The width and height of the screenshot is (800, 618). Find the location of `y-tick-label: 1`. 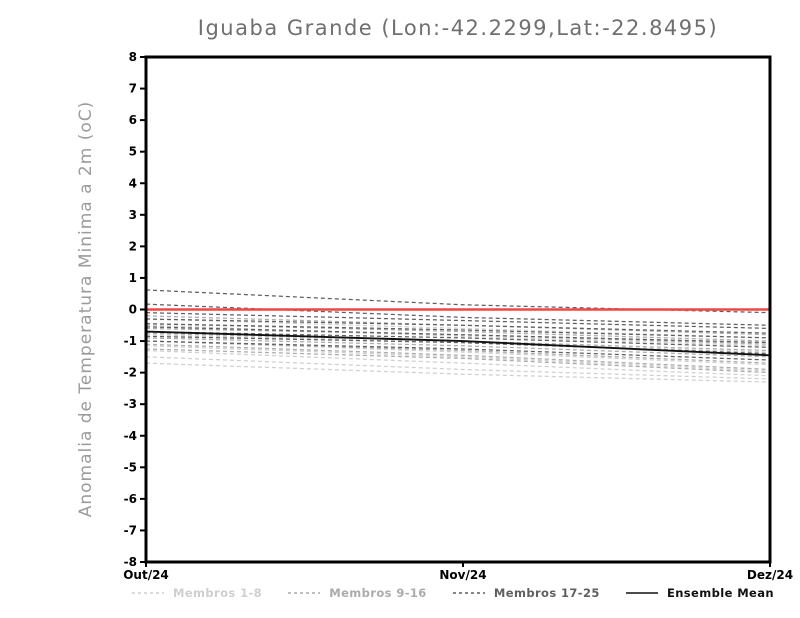

y-tick-label: 1 is located at coordinates (133, 278).